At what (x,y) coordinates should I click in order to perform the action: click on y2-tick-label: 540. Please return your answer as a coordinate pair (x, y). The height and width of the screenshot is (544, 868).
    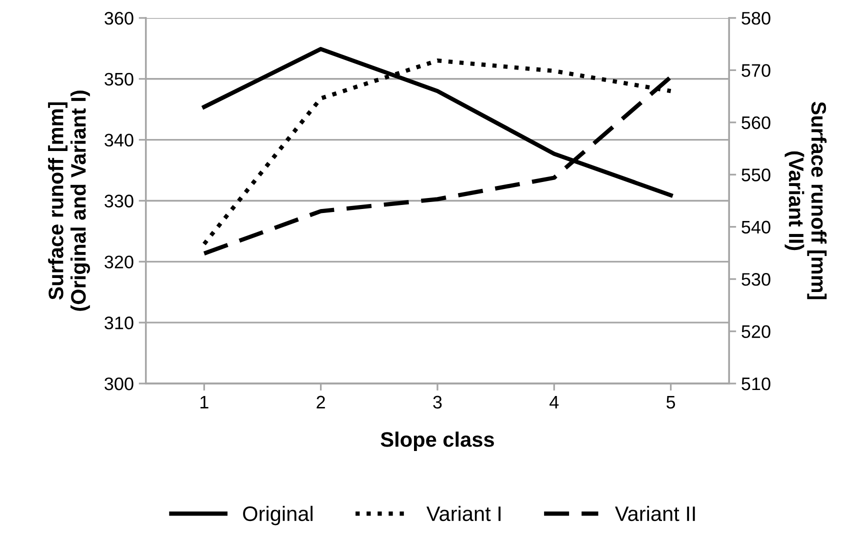
    Looking at the image, I should click on (756, 227).